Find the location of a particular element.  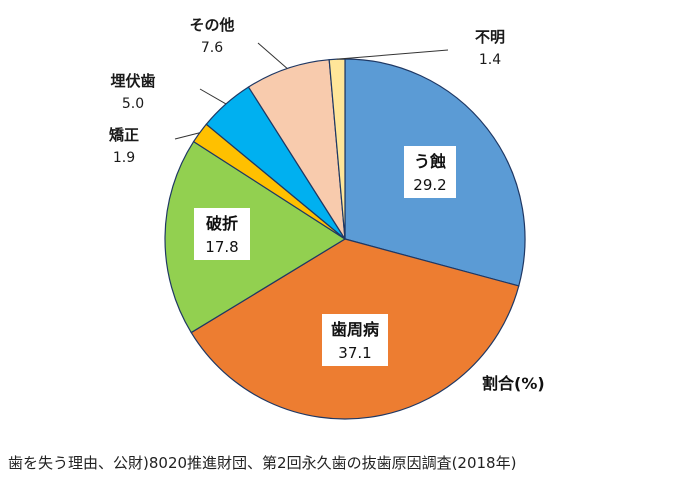

slice-label-orthodontic: 矯正 is located at coordinates (124, 135).